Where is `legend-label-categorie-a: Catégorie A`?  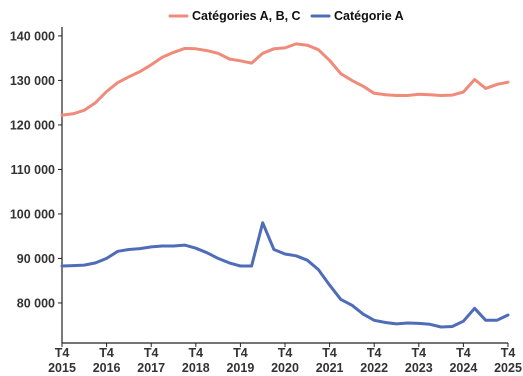
legend-label-categorie-a: Catégorie A is located at coordinates (369, 16).